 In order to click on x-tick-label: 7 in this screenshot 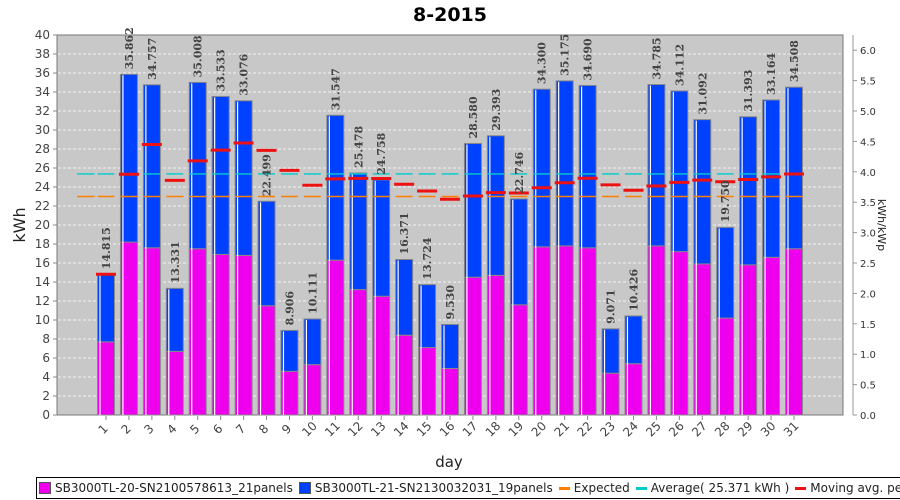, I will do `click(240, 429)`.